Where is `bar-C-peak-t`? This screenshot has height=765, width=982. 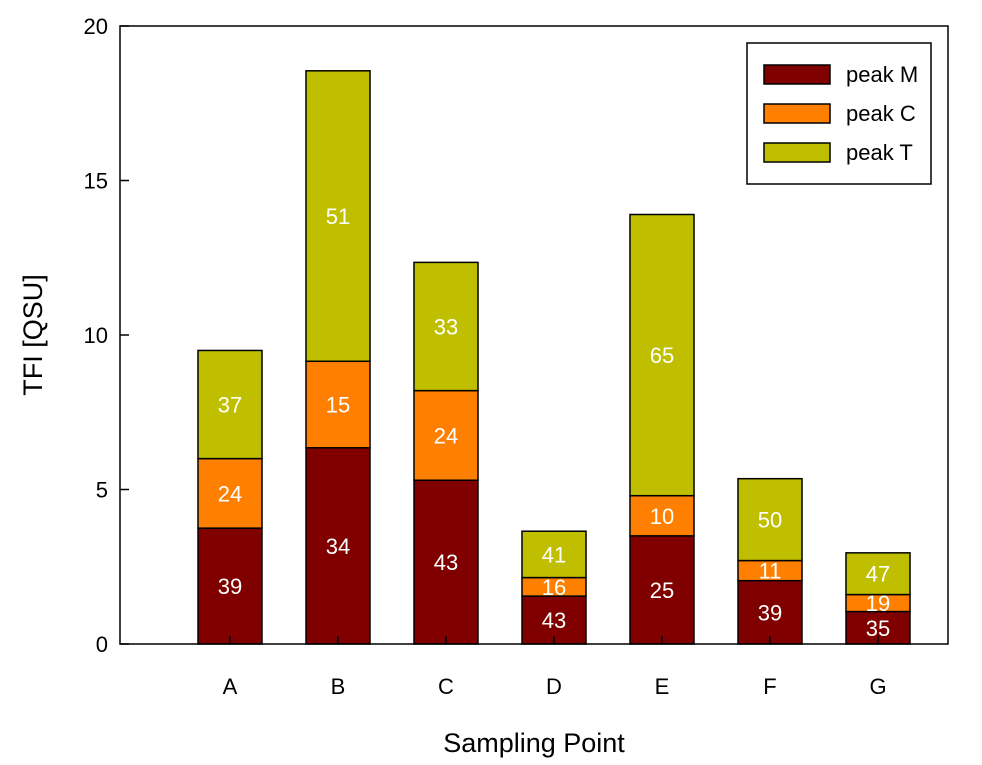
bar-C-peak-t is located at coordinates (446, 326).